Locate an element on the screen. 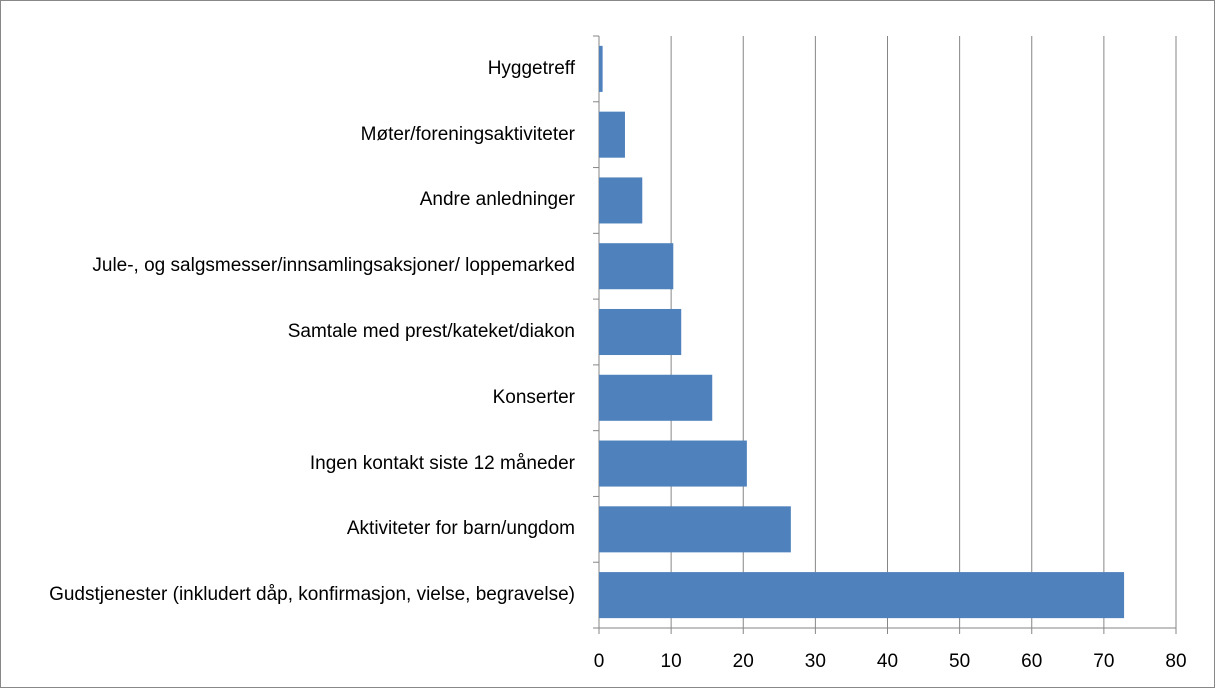 The width and height of the screenshot is (1215, 688). y-tick-label: Hyggetreff is located at coordinates (531, 68).